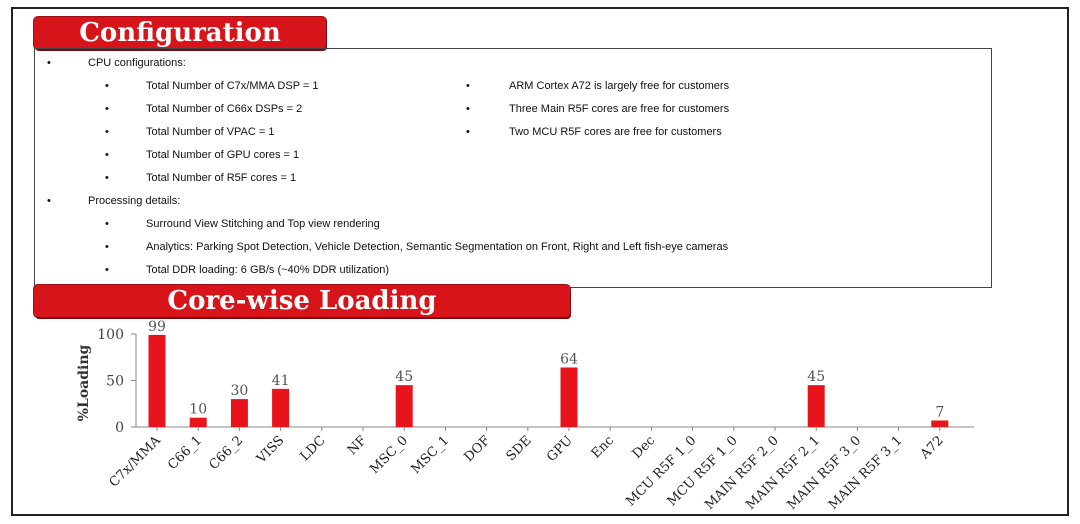 Image resolution: width=1080 pixels, height=524 pixels. What do you see at coordinates (226, 453) in the screenshot?
I see `x-tick-label: C66_2` at bounding box center [226, 453].